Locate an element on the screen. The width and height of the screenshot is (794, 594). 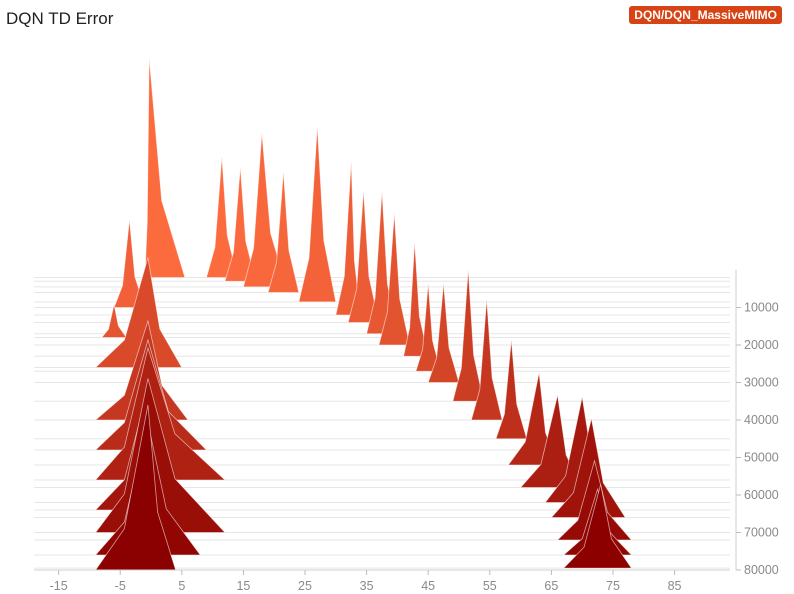
step-axis: 10000 20000 30000 40000 50000 60000 70000 80000 is located at coordinates (757, 423).